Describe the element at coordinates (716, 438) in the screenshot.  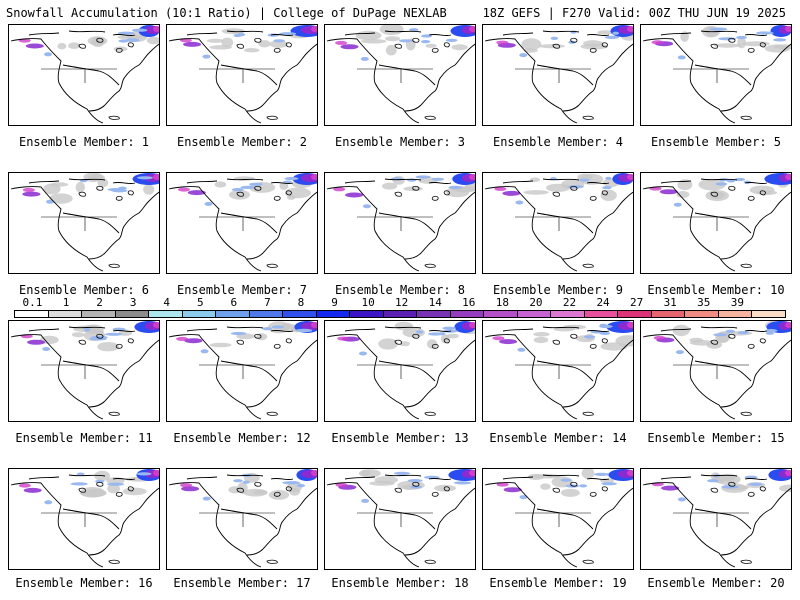
I see `ensemble-member-label: Ensemble Member: 15` at that location.